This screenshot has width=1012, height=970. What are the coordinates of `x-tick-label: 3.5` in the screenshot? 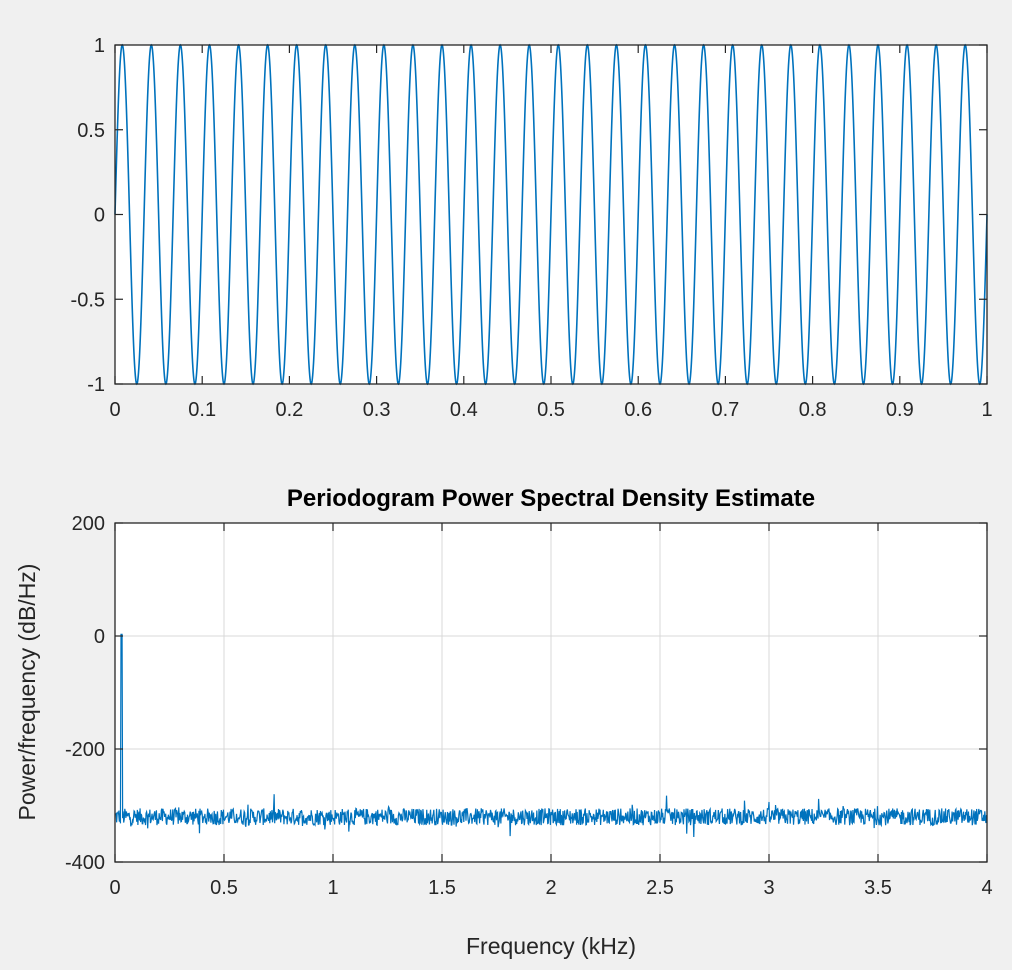 It's located at (878, 888).